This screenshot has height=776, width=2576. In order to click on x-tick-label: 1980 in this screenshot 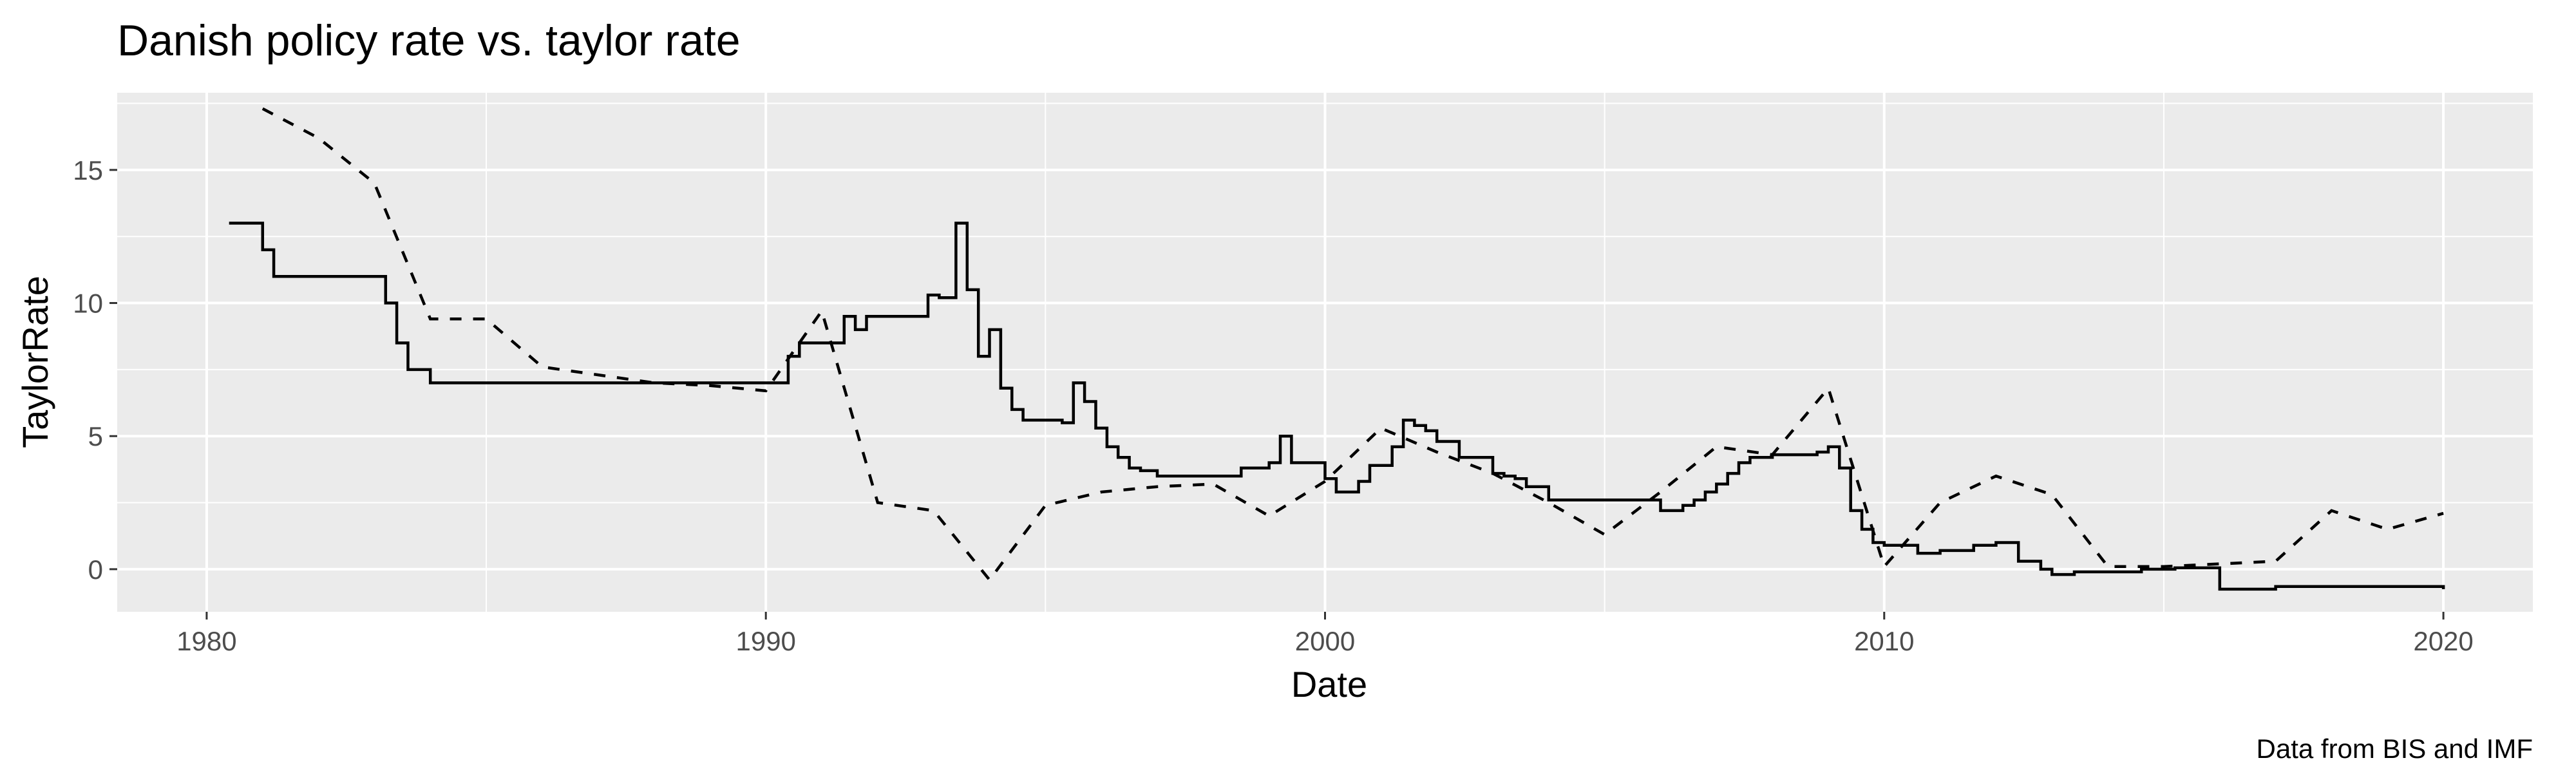, I will do `click(206, 641)`.